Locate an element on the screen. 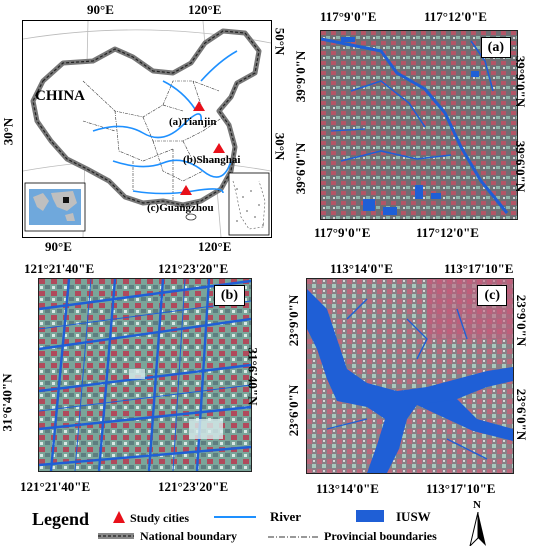 The image size is (536, 550). river-legend-icon is located at coordinates (235, 517).